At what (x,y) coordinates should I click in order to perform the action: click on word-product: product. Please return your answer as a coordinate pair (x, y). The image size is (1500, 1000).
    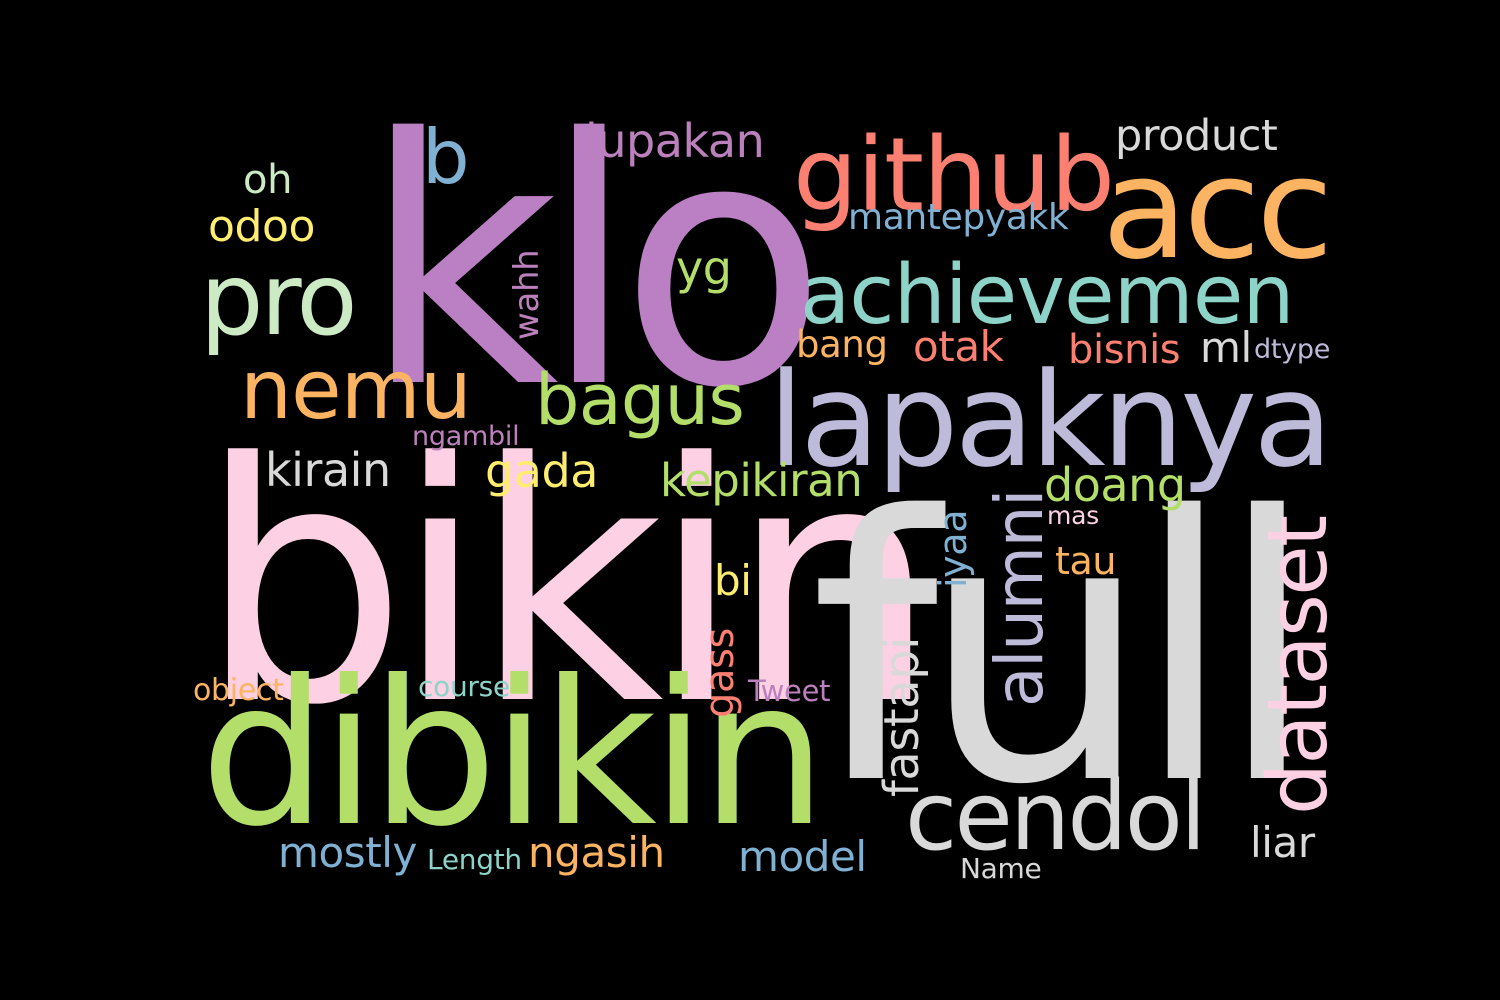
    Looking at the image, I should click on (1196, 136).